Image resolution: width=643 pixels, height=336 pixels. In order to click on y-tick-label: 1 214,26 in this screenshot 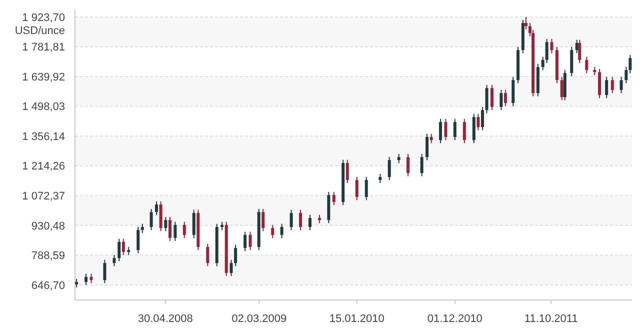, I will do `click(43, 166)`.